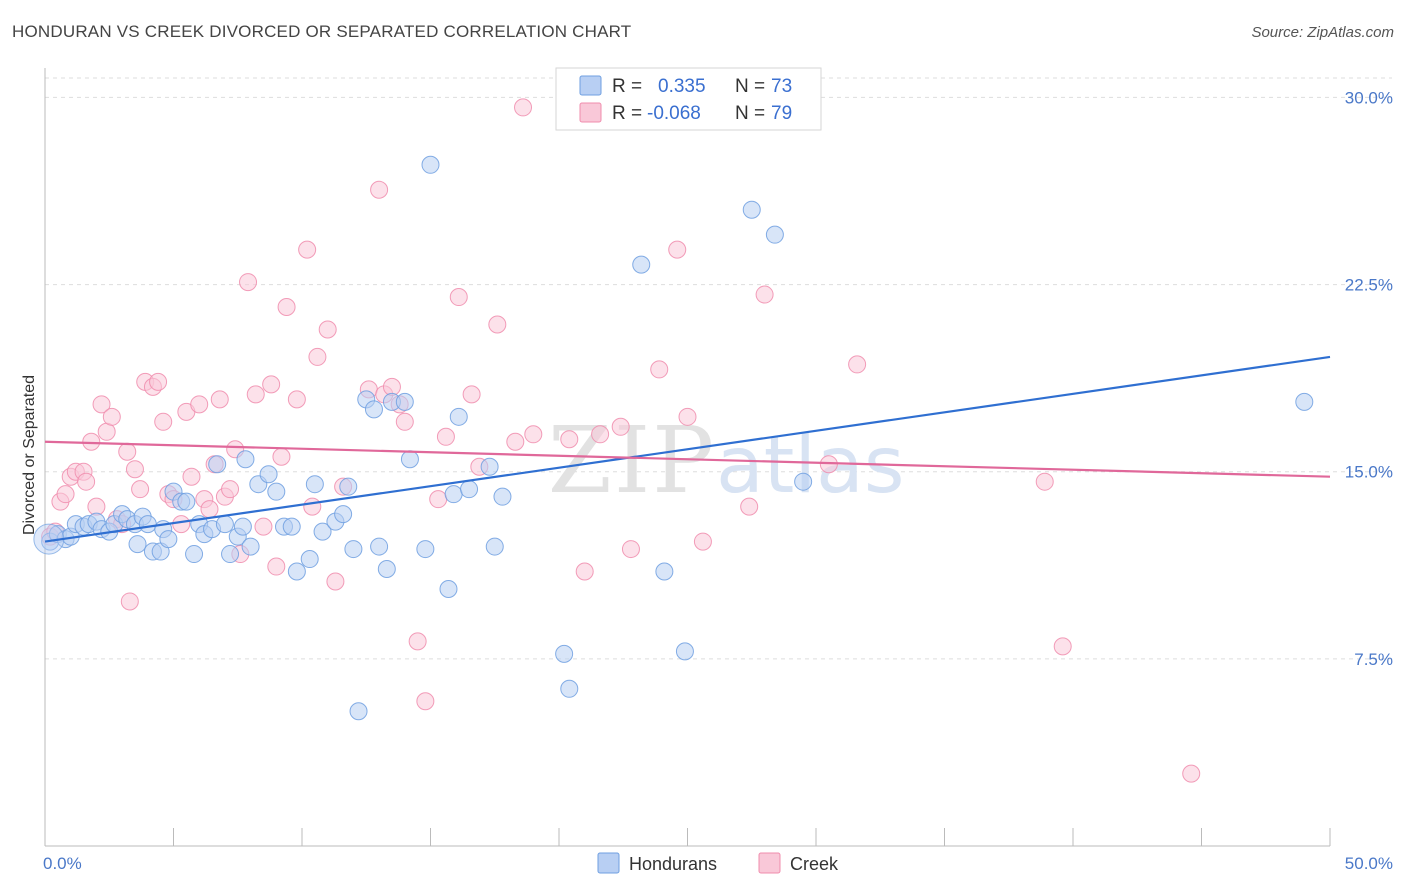 This screenshot has width=1406, height=892. Describe the element at coordinates (627, 113) in the screenshot. I see `legend-r-label-creek: R =` at that location.